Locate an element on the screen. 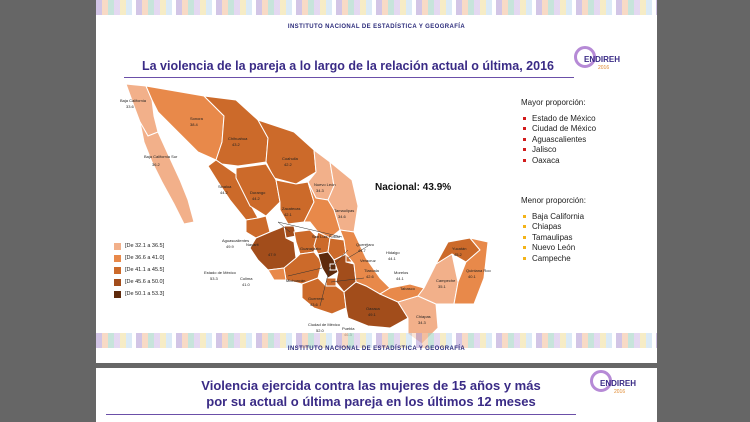 The image size is (750, 422). value-yucatan: 45.2 is located at coordinates (458, 254).